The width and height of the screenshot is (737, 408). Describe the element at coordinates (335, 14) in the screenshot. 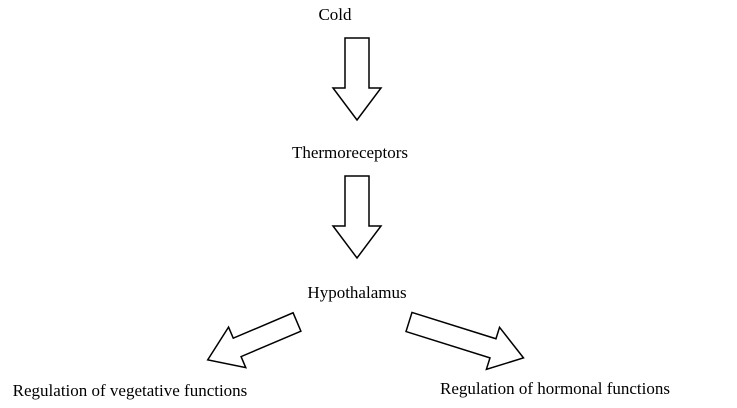

I see `node-label: Cold` at that location.